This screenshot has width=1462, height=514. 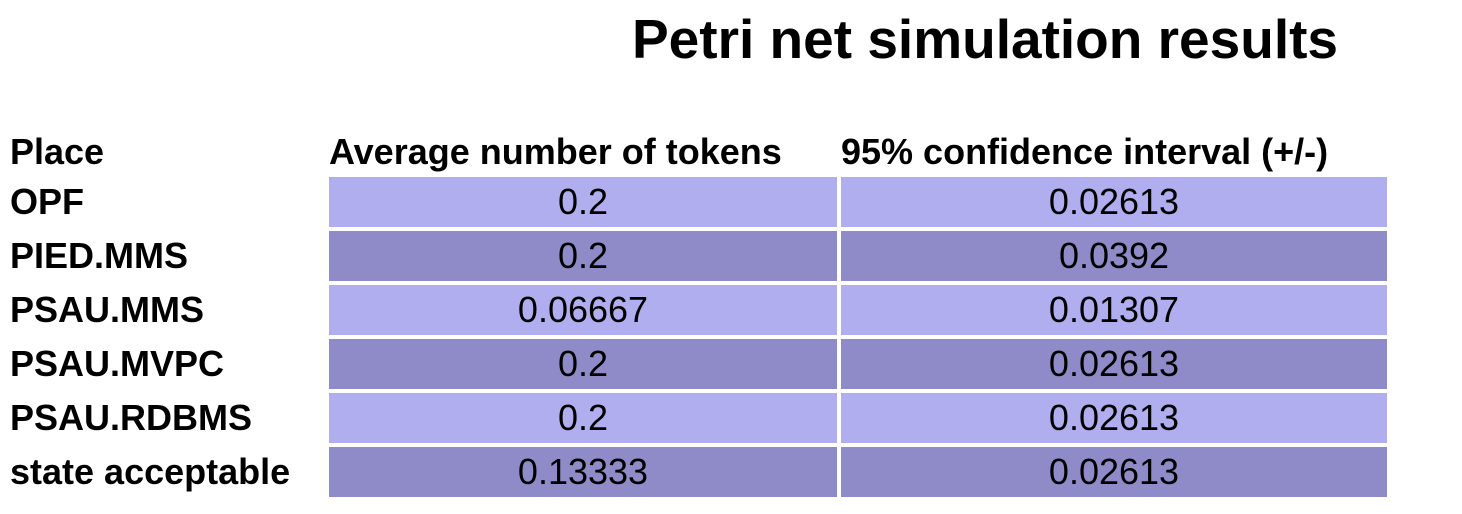 What do you see at coordinates (555, 151) in the screenshot?
I see `header-average-tokens: Average number of tokens` at bounding box center [555, 151].